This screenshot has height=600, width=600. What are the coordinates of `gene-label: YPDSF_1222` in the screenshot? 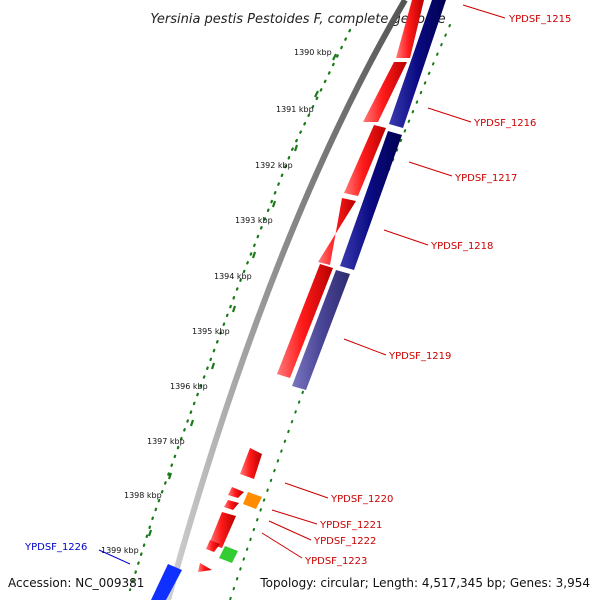 It's located at (344, 541).